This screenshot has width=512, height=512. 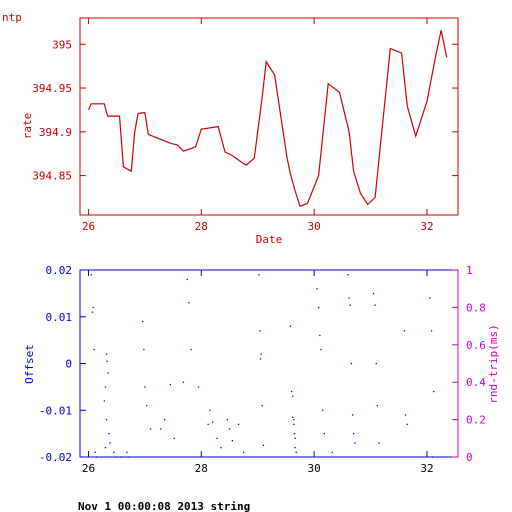 What do you see at coordinates (201, 468) in the screenshot?
I see `bottom-x-tick-label: 28` at bounding box center [201, 468].